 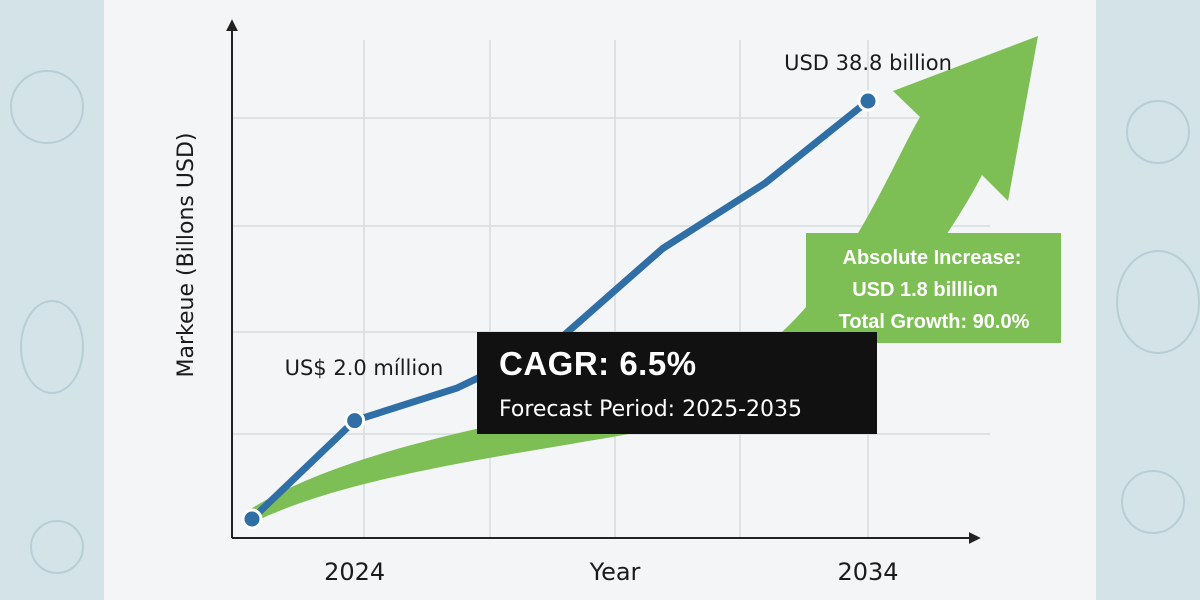 What do you see at coordinates (925, 290) in the screenshot?
I see `absolute-increase-value: USD 1.8 billlion` at bounding box center [925, 290].